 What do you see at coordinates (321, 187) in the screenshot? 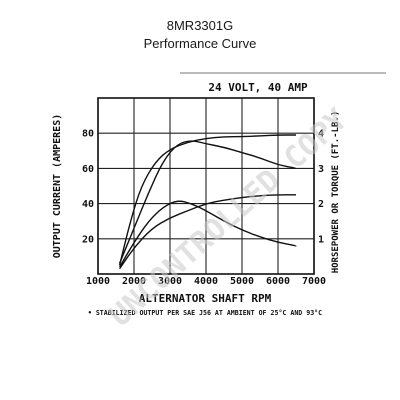
I see `right-tick-labels: 1 2 3 4` at bounding box center [321, 187].